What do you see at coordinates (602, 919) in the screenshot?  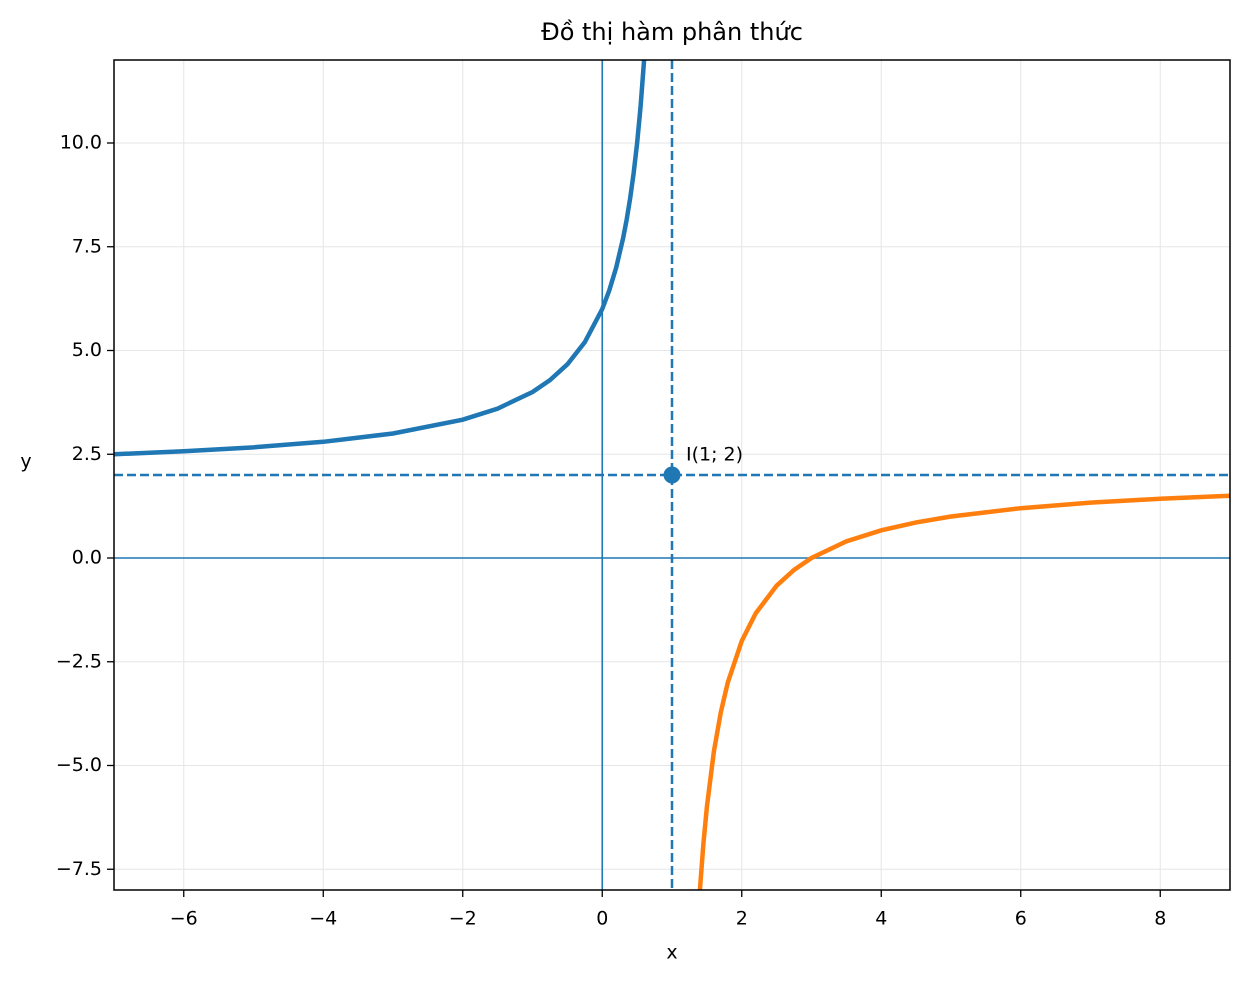 I see `x-tick-label: 0` at bounding box center [602, 919].